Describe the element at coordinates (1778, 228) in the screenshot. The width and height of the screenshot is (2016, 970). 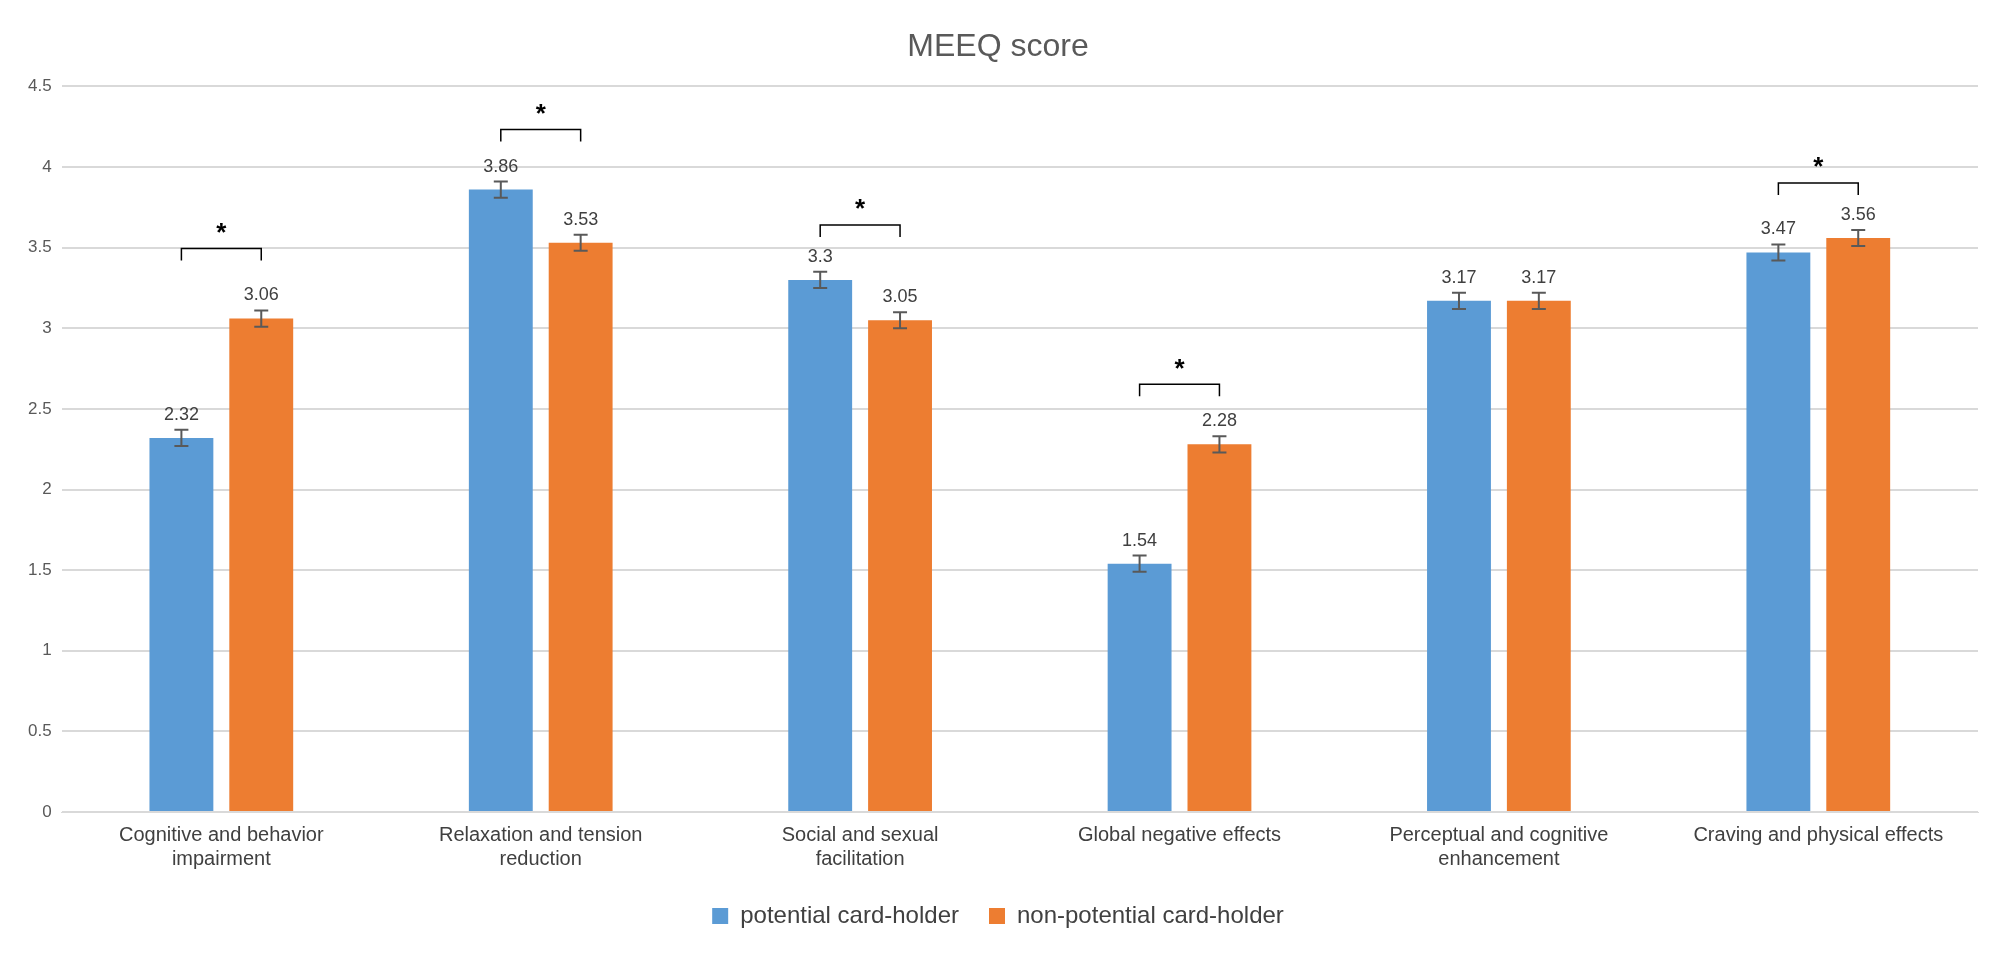
I see `data-label: 3.47` at that location.